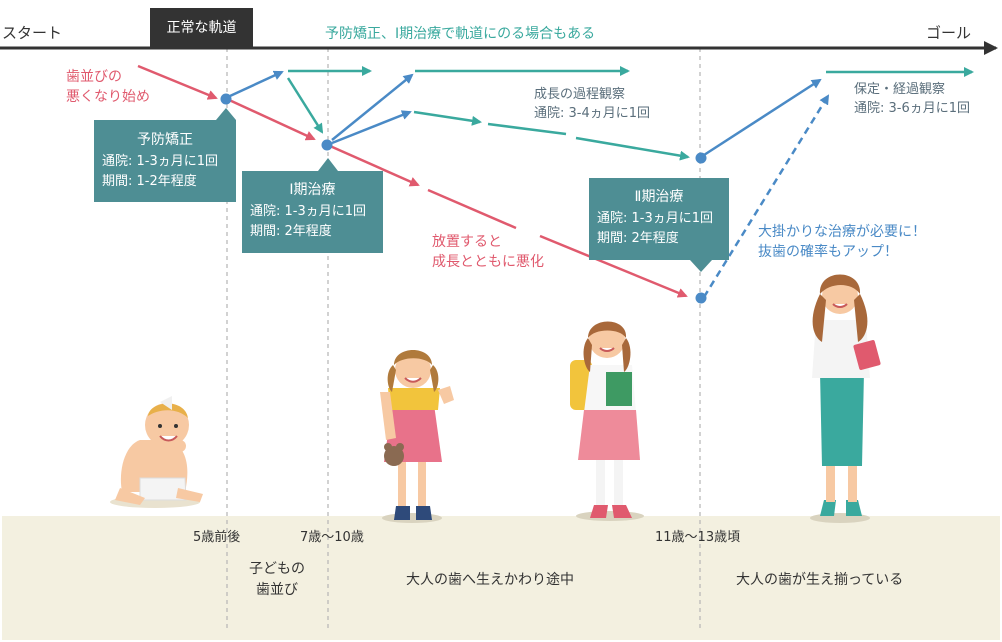  I want to click on normal-track-tab, so click(201, 28).